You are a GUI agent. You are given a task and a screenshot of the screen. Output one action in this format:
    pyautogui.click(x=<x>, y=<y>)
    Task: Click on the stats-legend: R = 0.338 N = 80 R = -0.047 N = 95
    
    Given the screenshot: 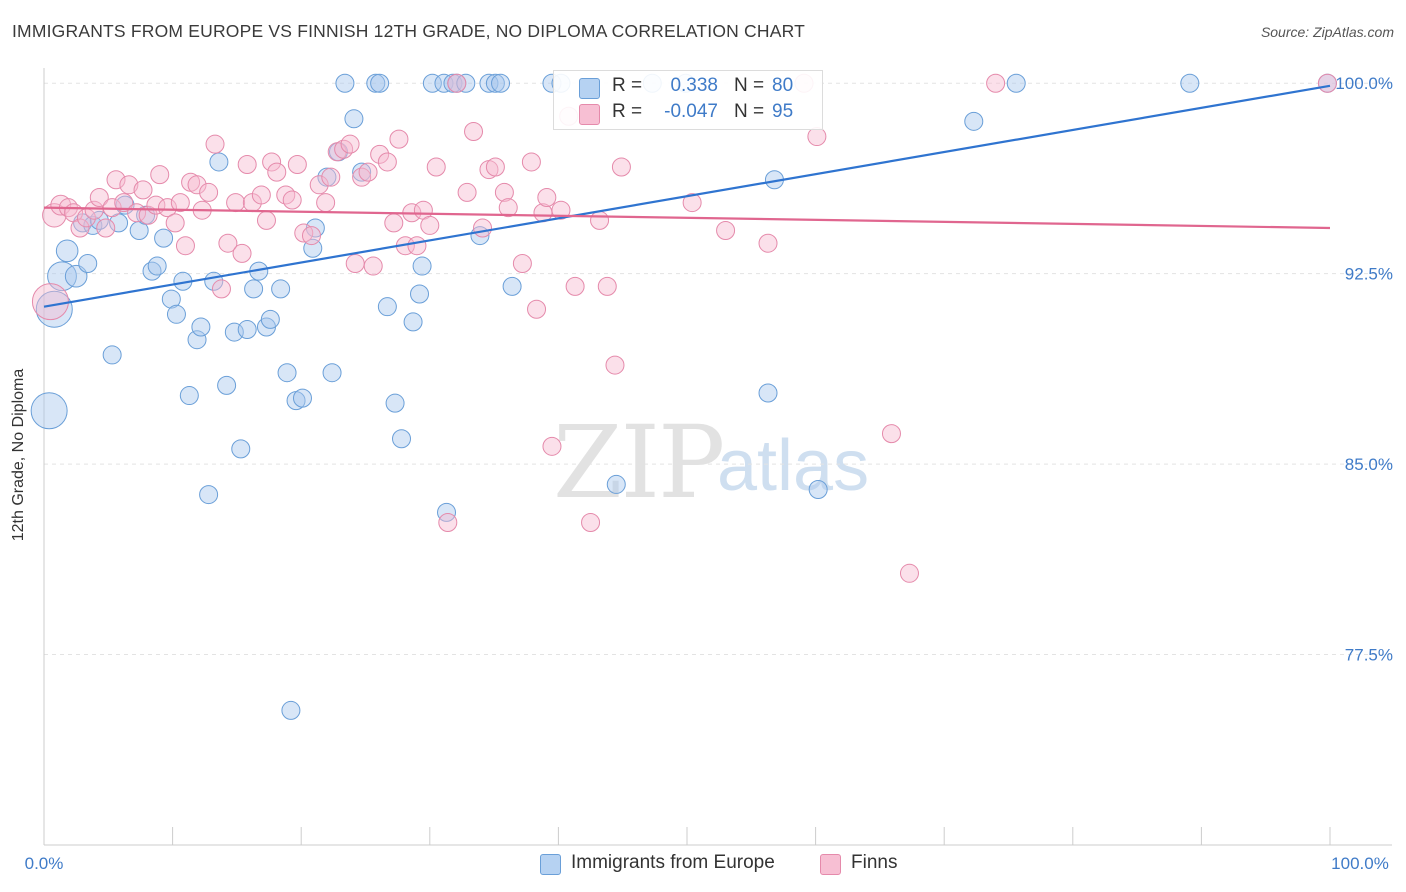 What is the action you would take?
    pyautogui.click(x=688, y=100)
    